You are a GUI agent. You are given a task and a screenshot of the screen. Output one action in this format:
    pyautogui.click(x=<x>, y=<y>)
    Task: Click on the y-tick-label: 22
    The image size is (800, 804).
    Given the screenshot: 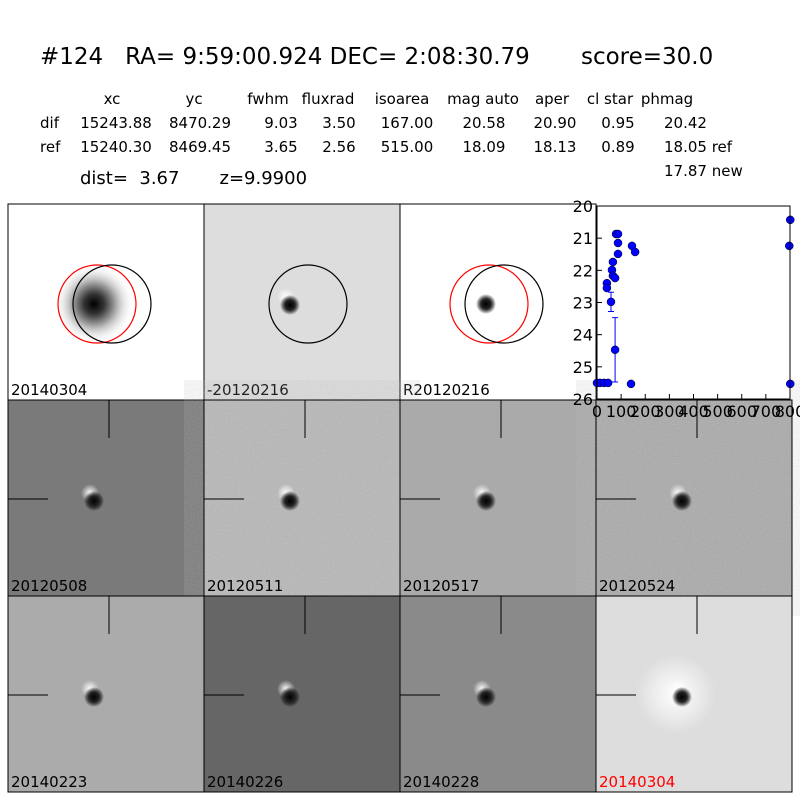 What is the action you would take?
    pyautogui.click(x=583, y=270)
    